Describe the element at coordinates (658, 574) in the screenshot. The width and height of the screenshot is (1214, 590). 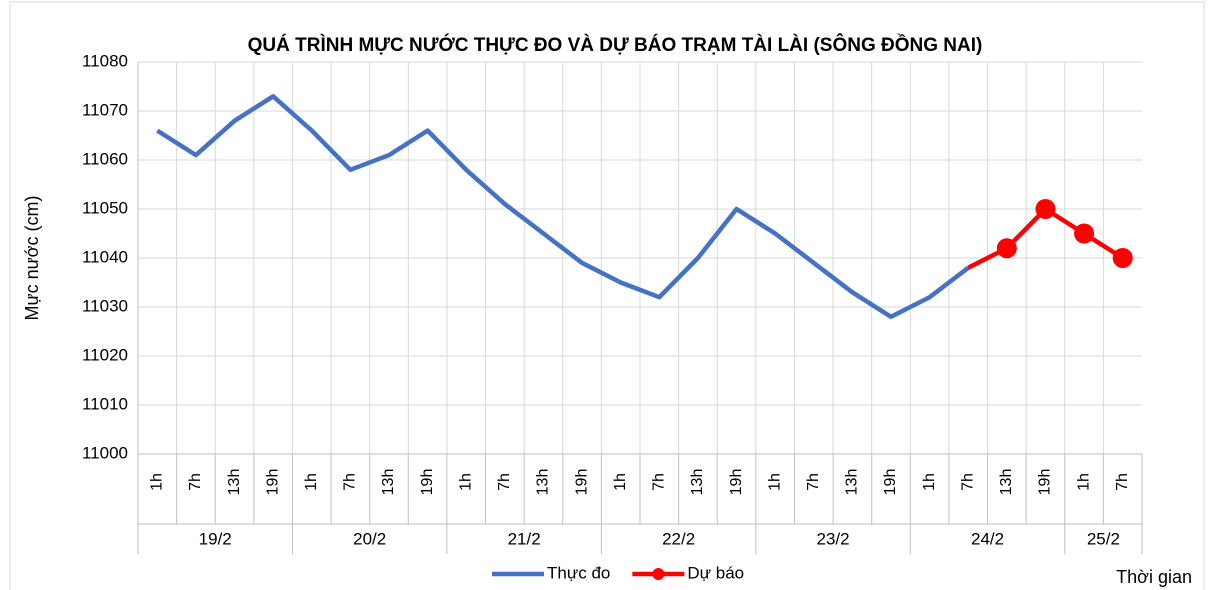
I see `legend-marker` at that location.